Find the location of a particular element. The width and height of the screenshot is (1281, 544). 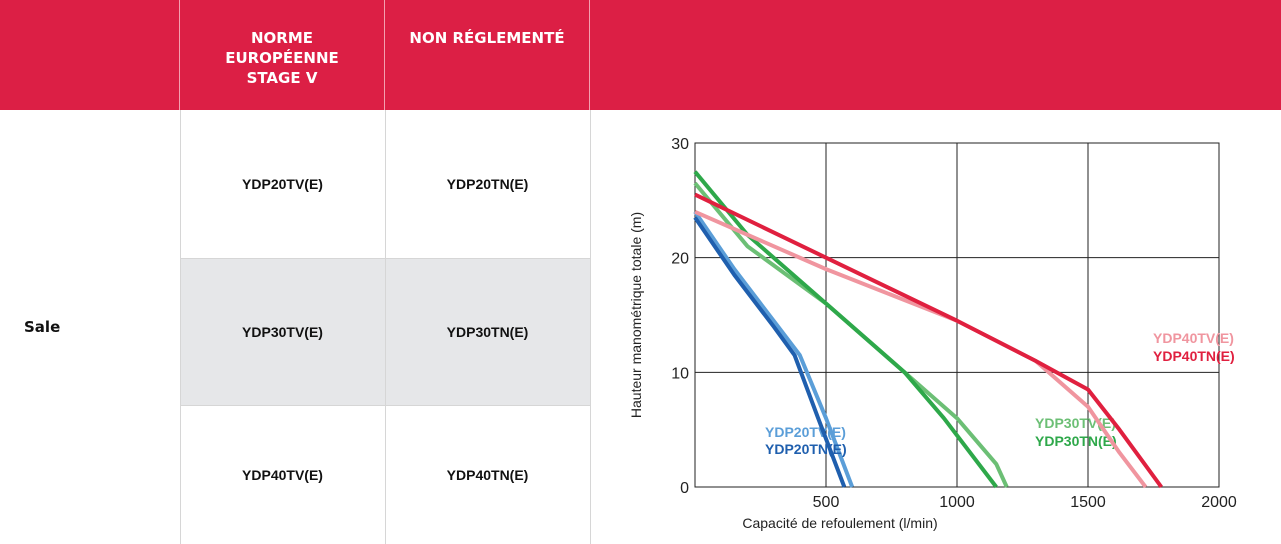

cell: YDP40TN(E) is located at coordinates (487, 474).